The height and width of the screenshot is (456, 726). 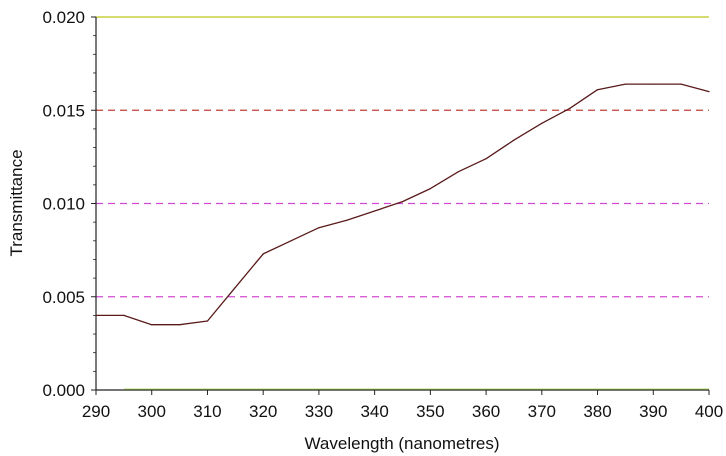 What do you see at coordinates (207, 411) in the screenshot?
I see `x-tick-label: 310` at bounding box center [207, 411].